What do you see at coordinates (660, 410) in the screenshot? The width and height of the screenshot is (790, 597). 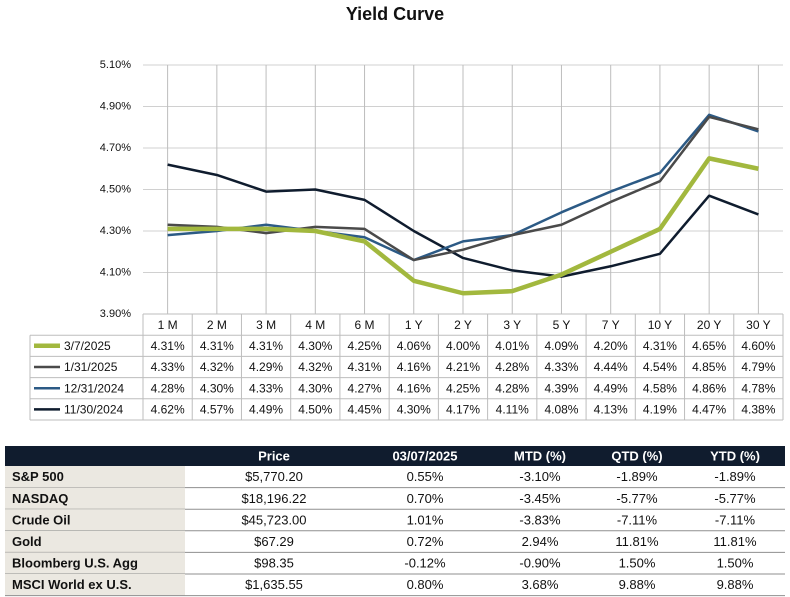 I see `data-label: 4.19%` at bounding box center [660, 410].